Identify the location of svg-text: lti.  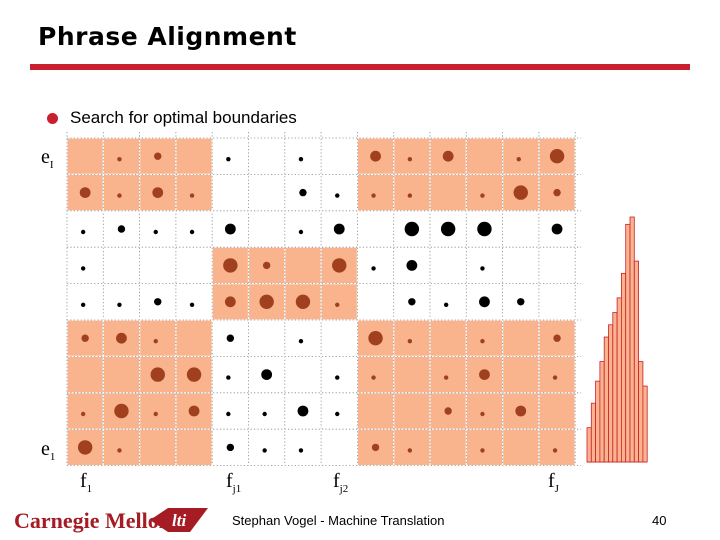
(179, 520).